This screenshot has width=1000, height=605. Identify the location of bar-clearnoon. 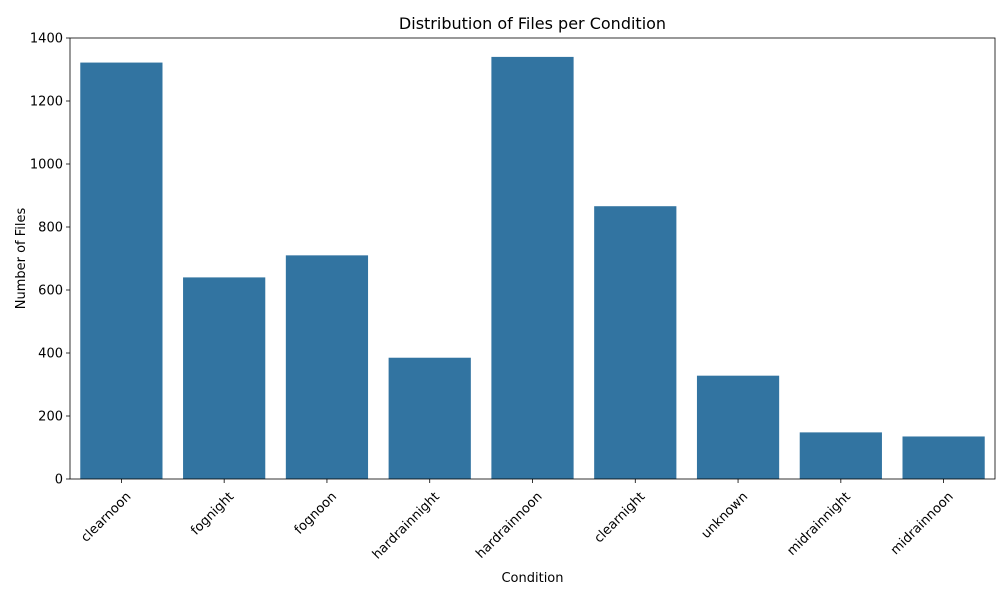
(121, 270).